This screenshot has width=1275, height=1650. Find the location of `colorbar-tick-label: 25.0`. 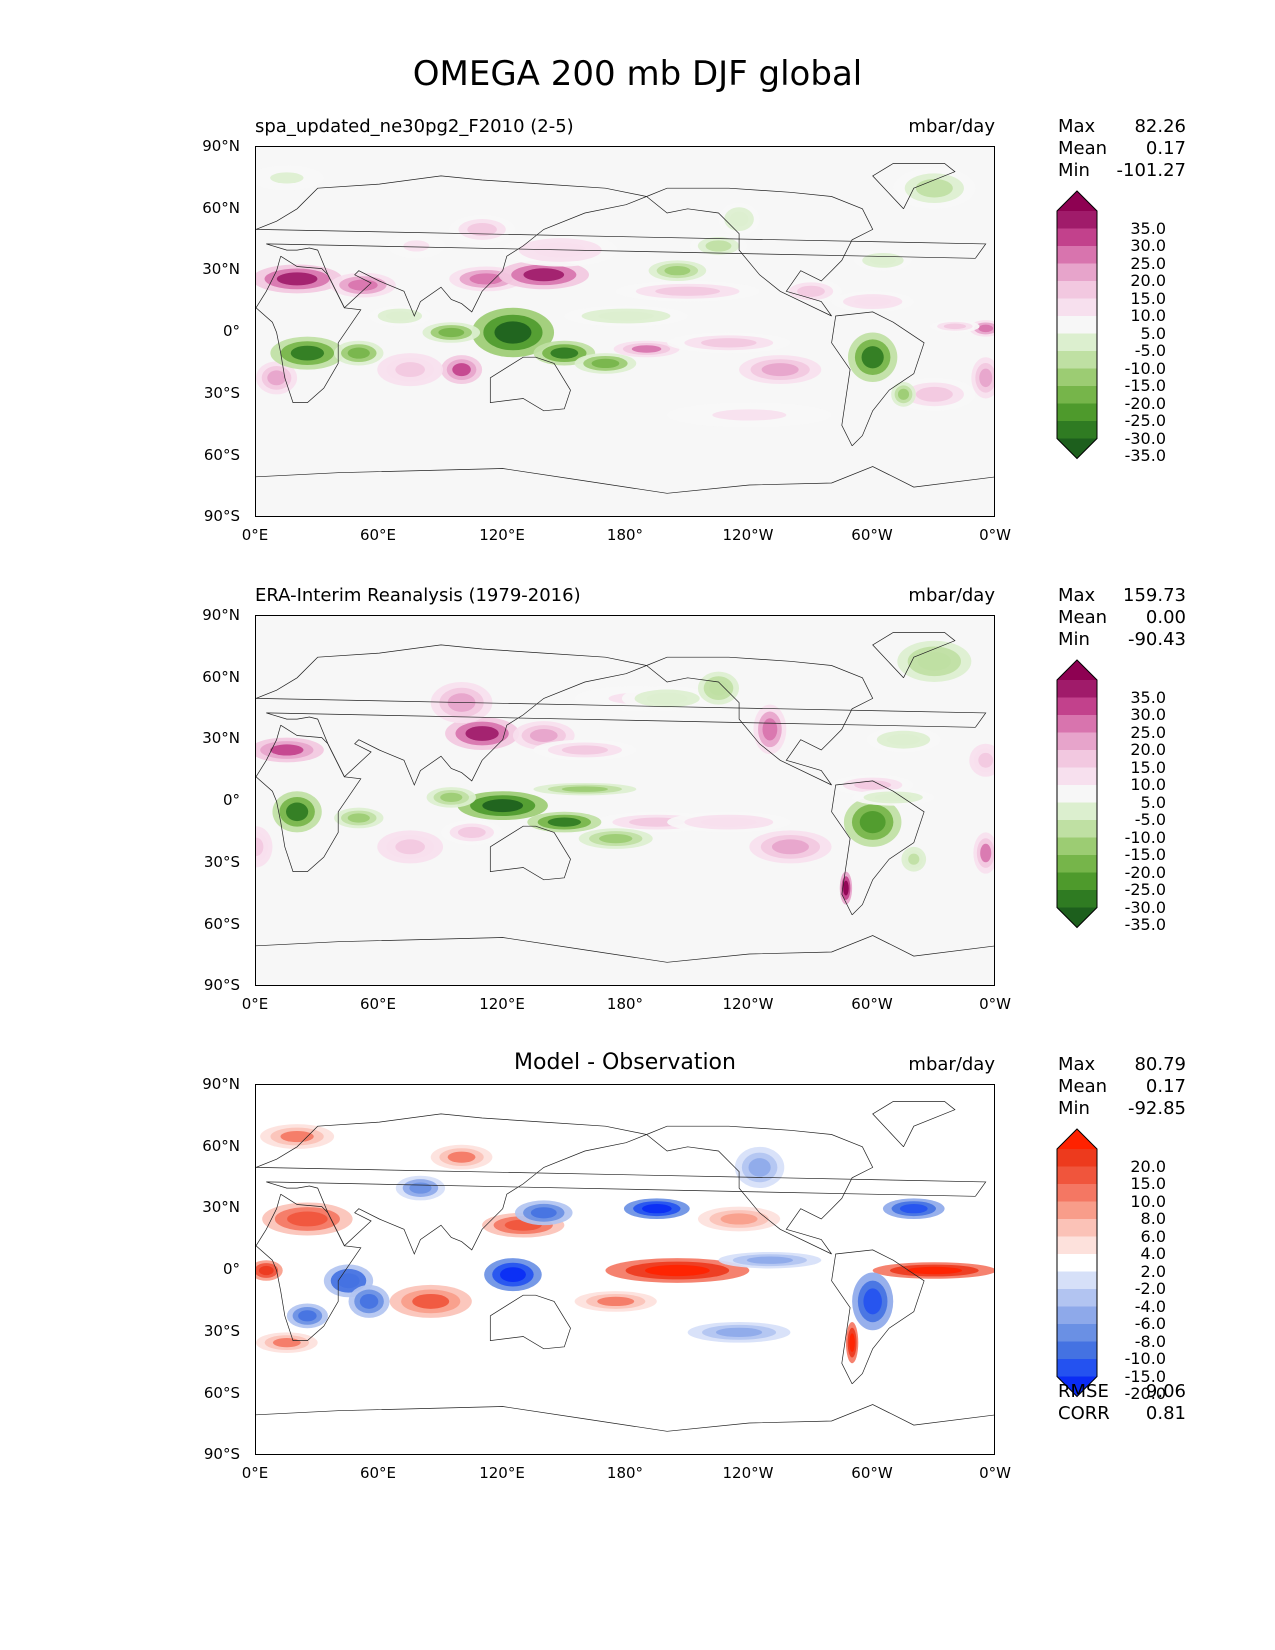

colorbar-tick-label: 25.0 is located at coordinates (1148, 263).